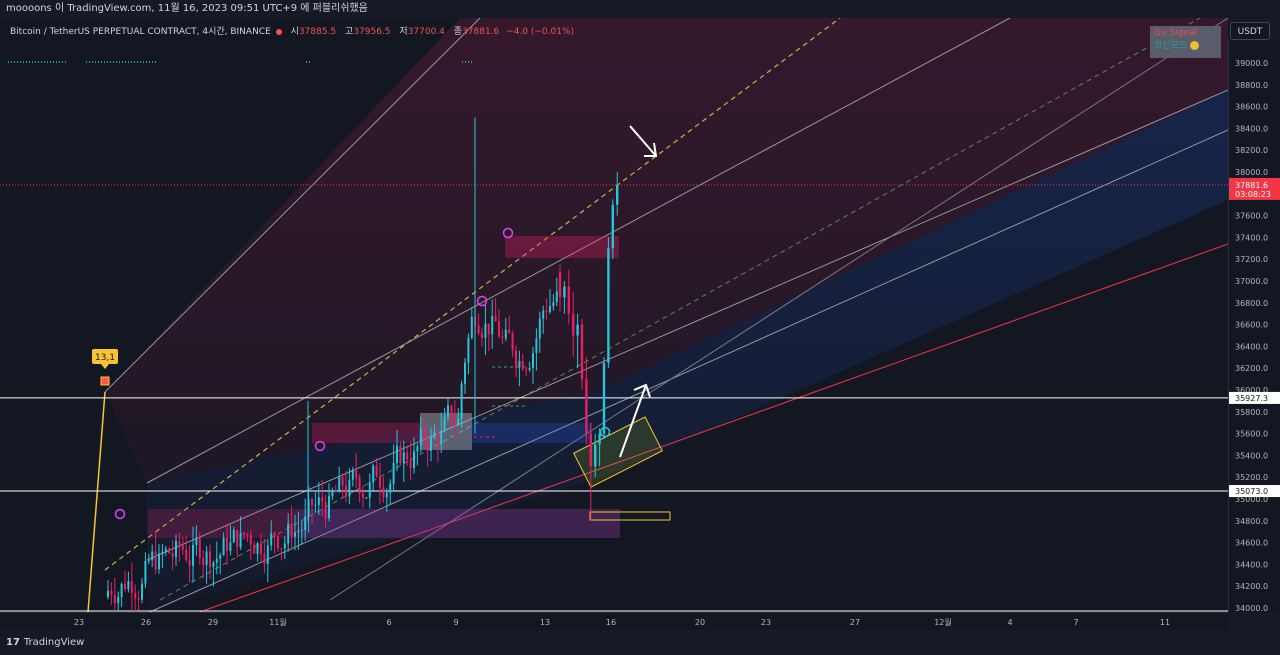 The height and width of the screenshot is (655, 1280). I want to click on arrow-down-right-icon, so click(643, 141).